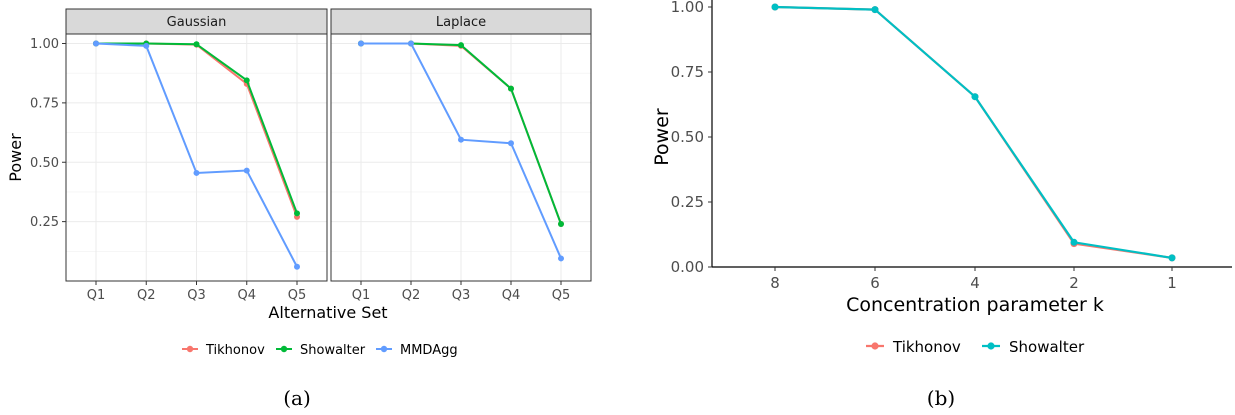 Image resolution: width=1235 pixels, height=415 pixels. Describe the element at coordinates (941, 398) in the screenshot. I see `caption-b: (b)` at that location.